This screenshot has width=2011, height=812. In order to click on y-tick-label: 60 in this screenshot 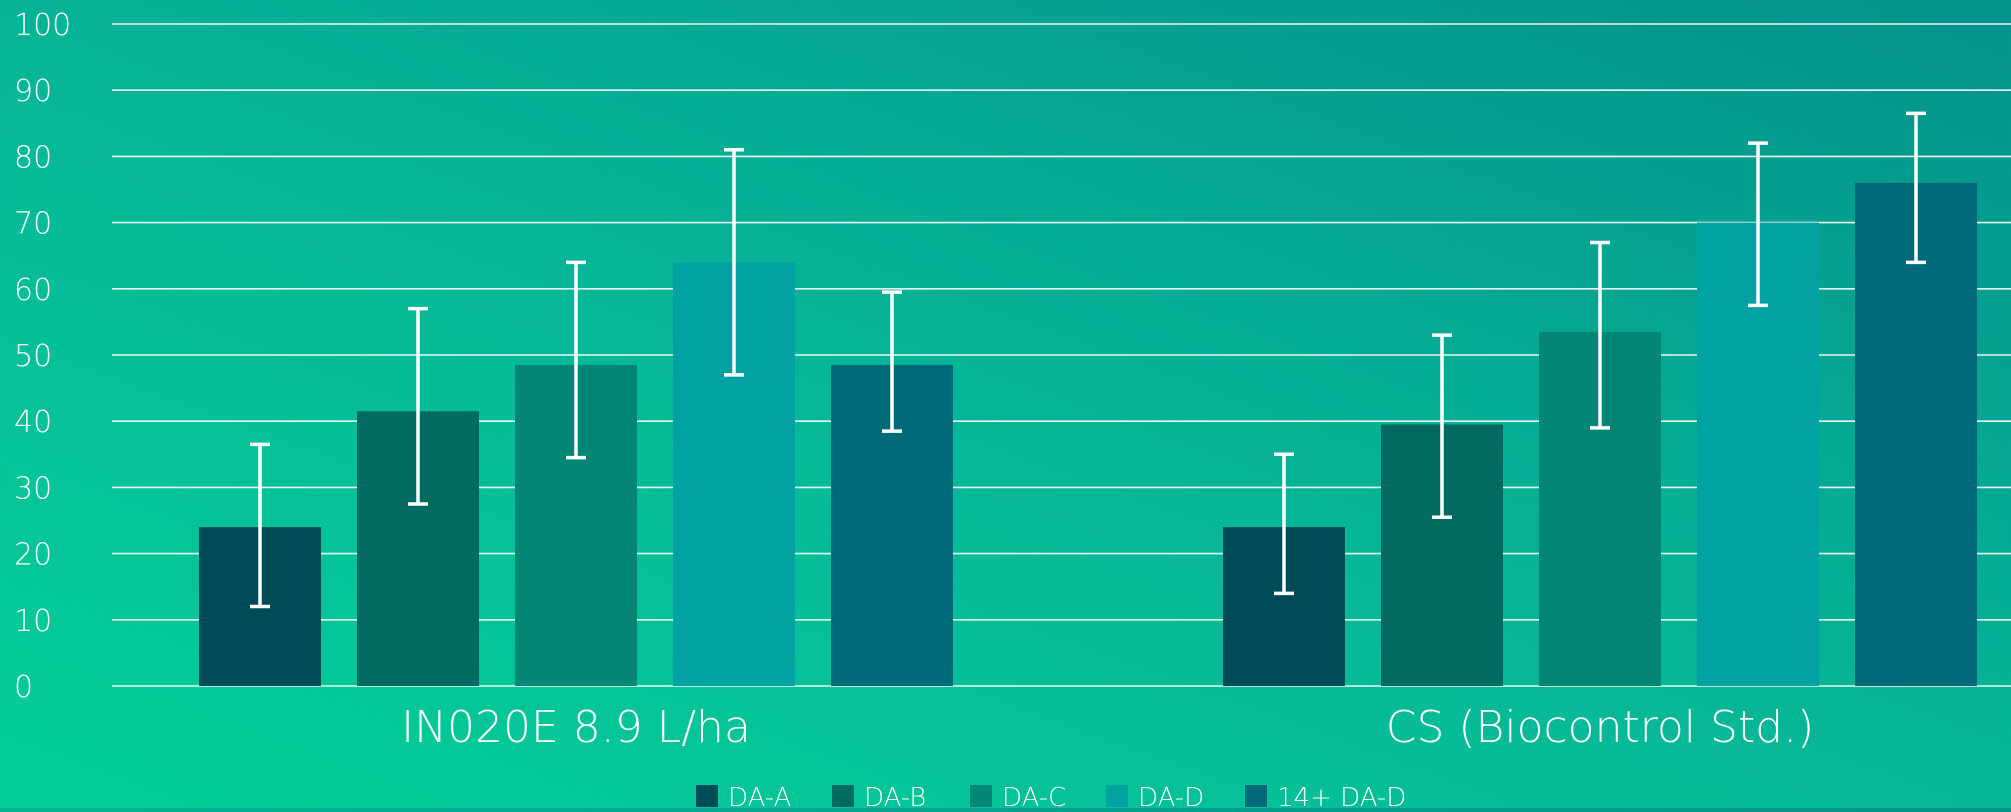, I will do `click(33, 290)`.